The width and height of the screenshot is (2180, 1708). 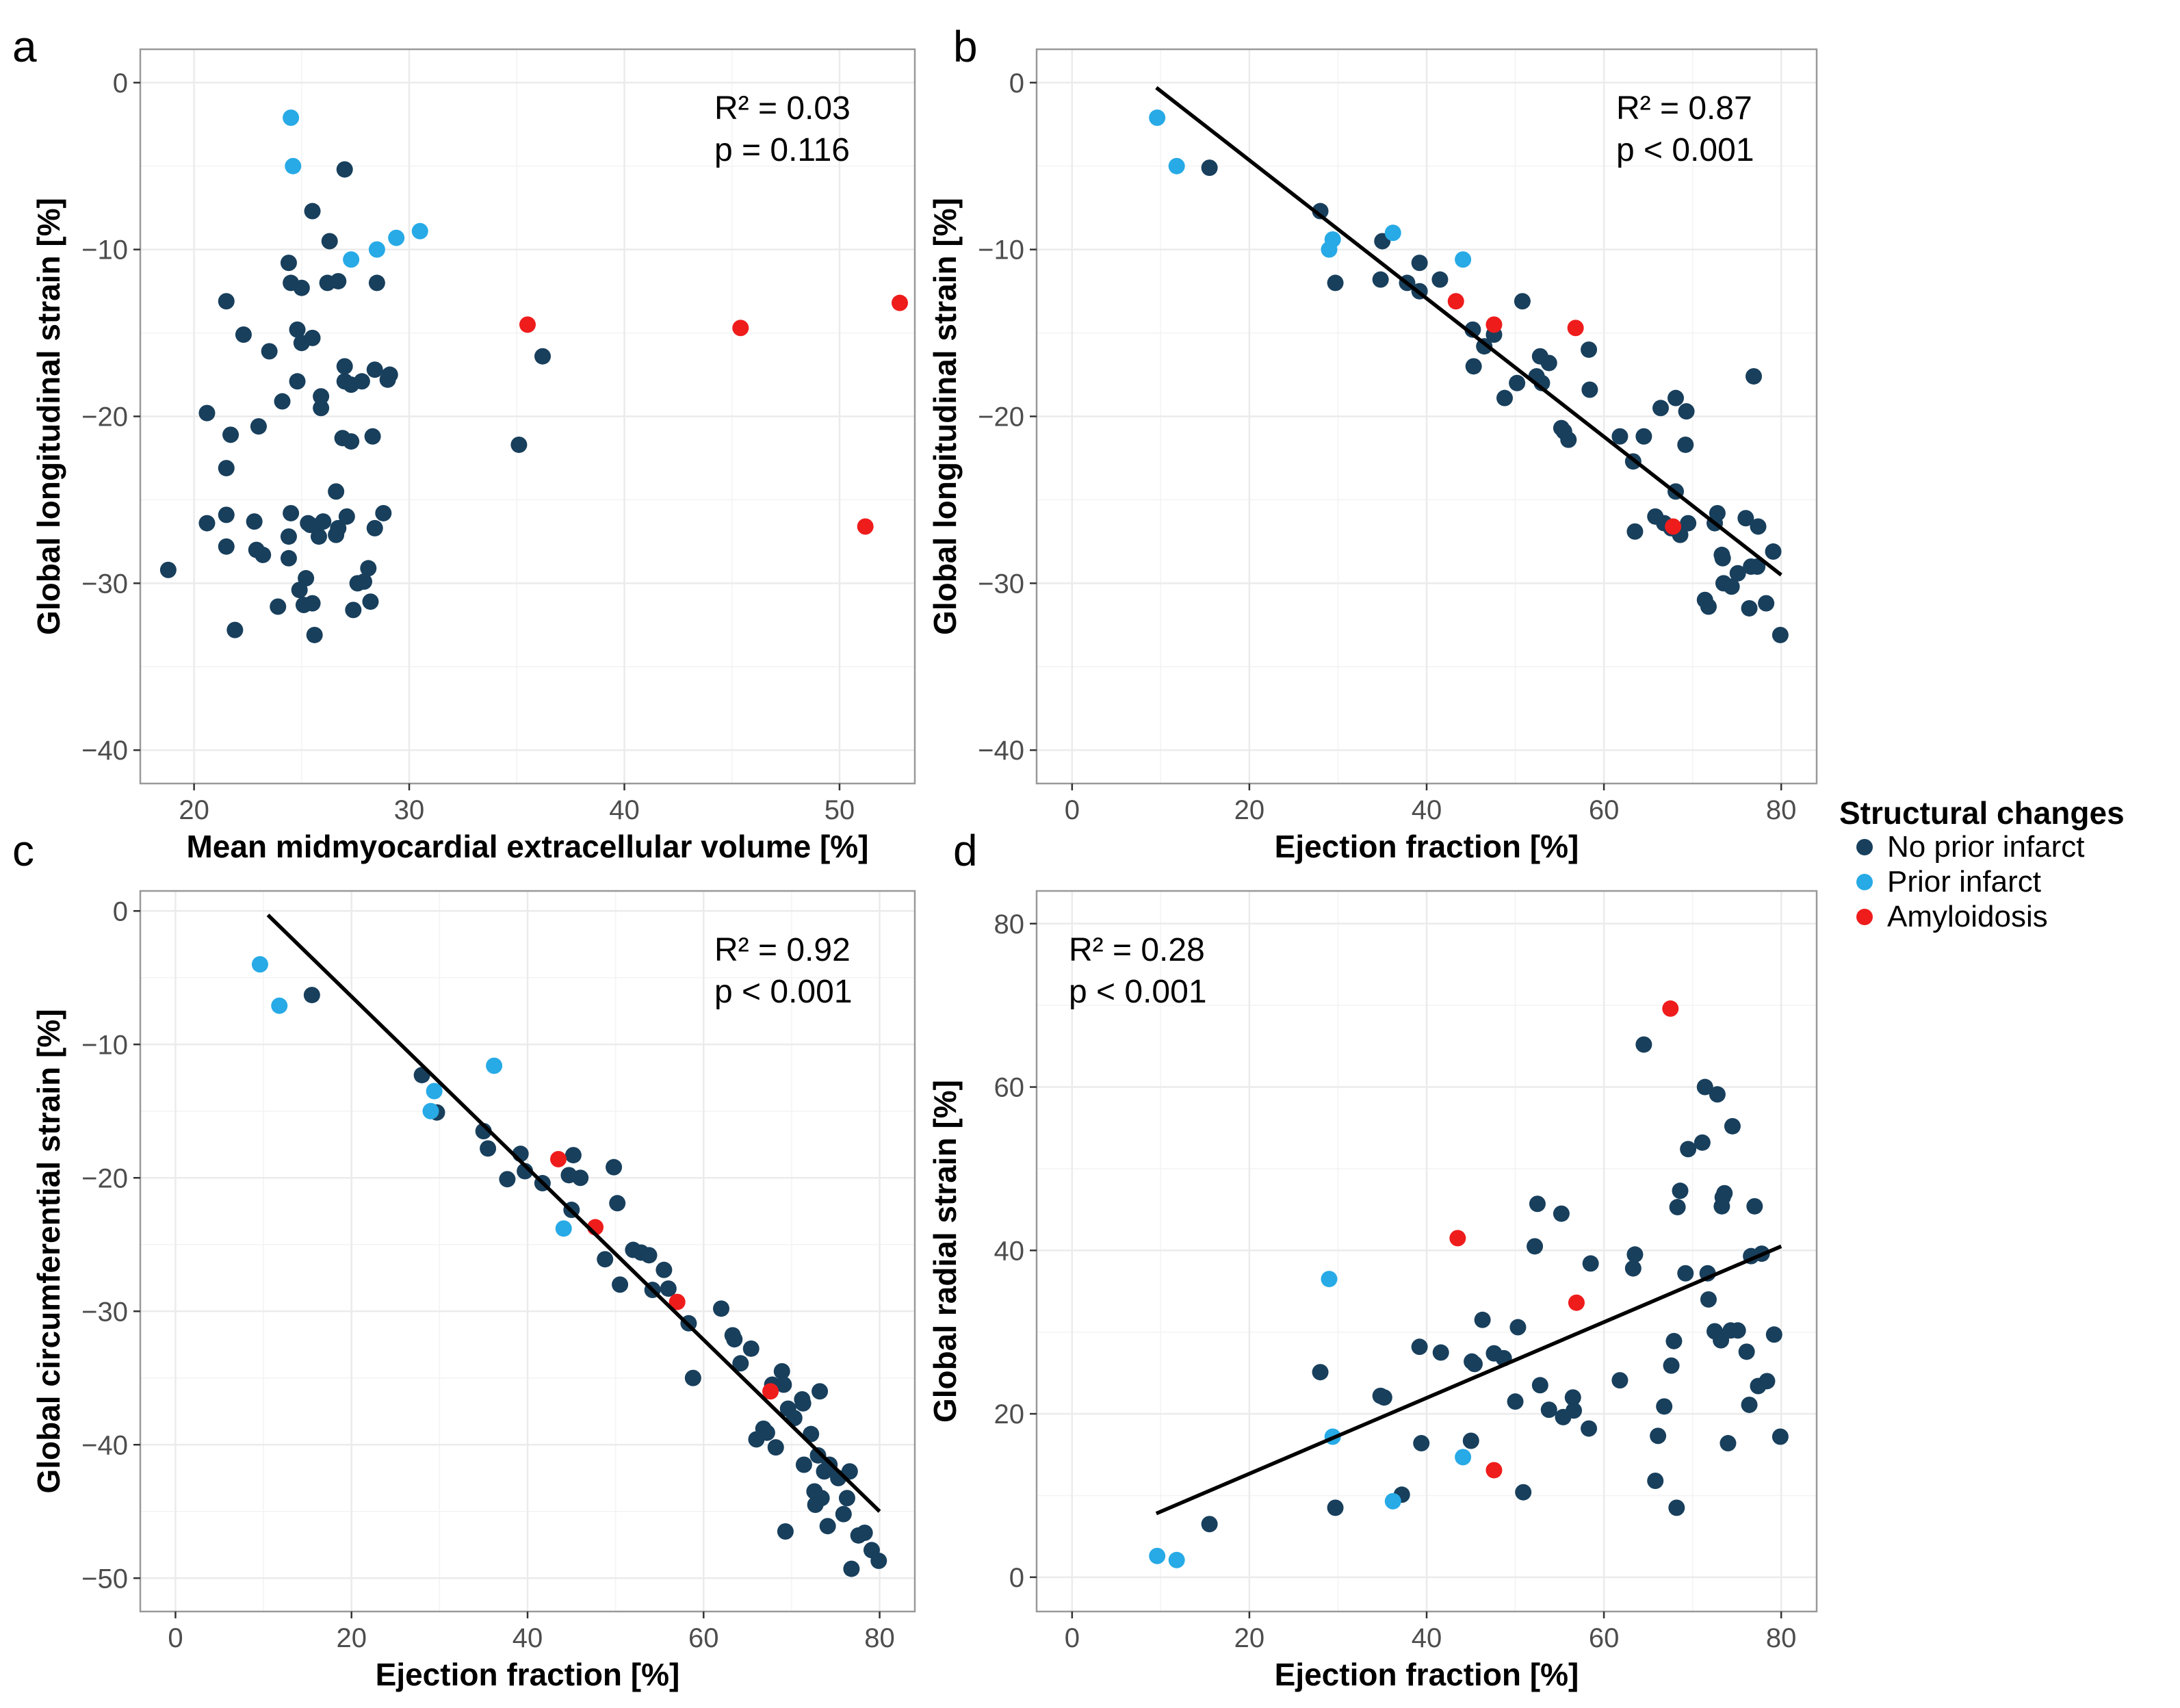 What do you see at coordinates (1684, 108) in the screenshot?
I see `r-squared-label: R² = 0.87` at bounding box center [1684, 108].